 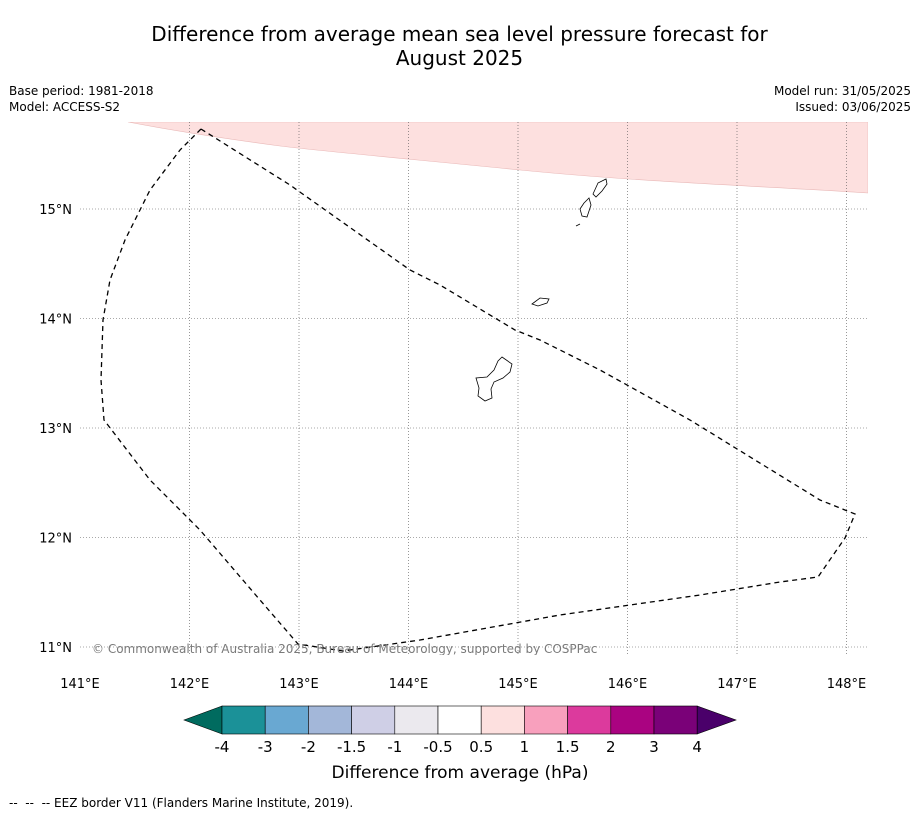 I want to click on colorbar-tick-label: 4, so click(x=697, y=747).